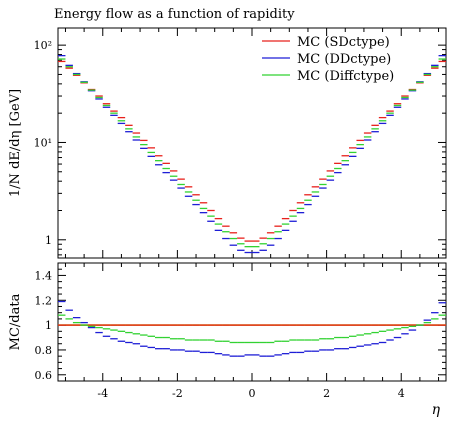 Image resolution: width=461 pixels, height=422 pixels. Describe the element at coordinates (44, 350) in the screenshot. I see `ratio-y-tick-label: 0.8` at that location.